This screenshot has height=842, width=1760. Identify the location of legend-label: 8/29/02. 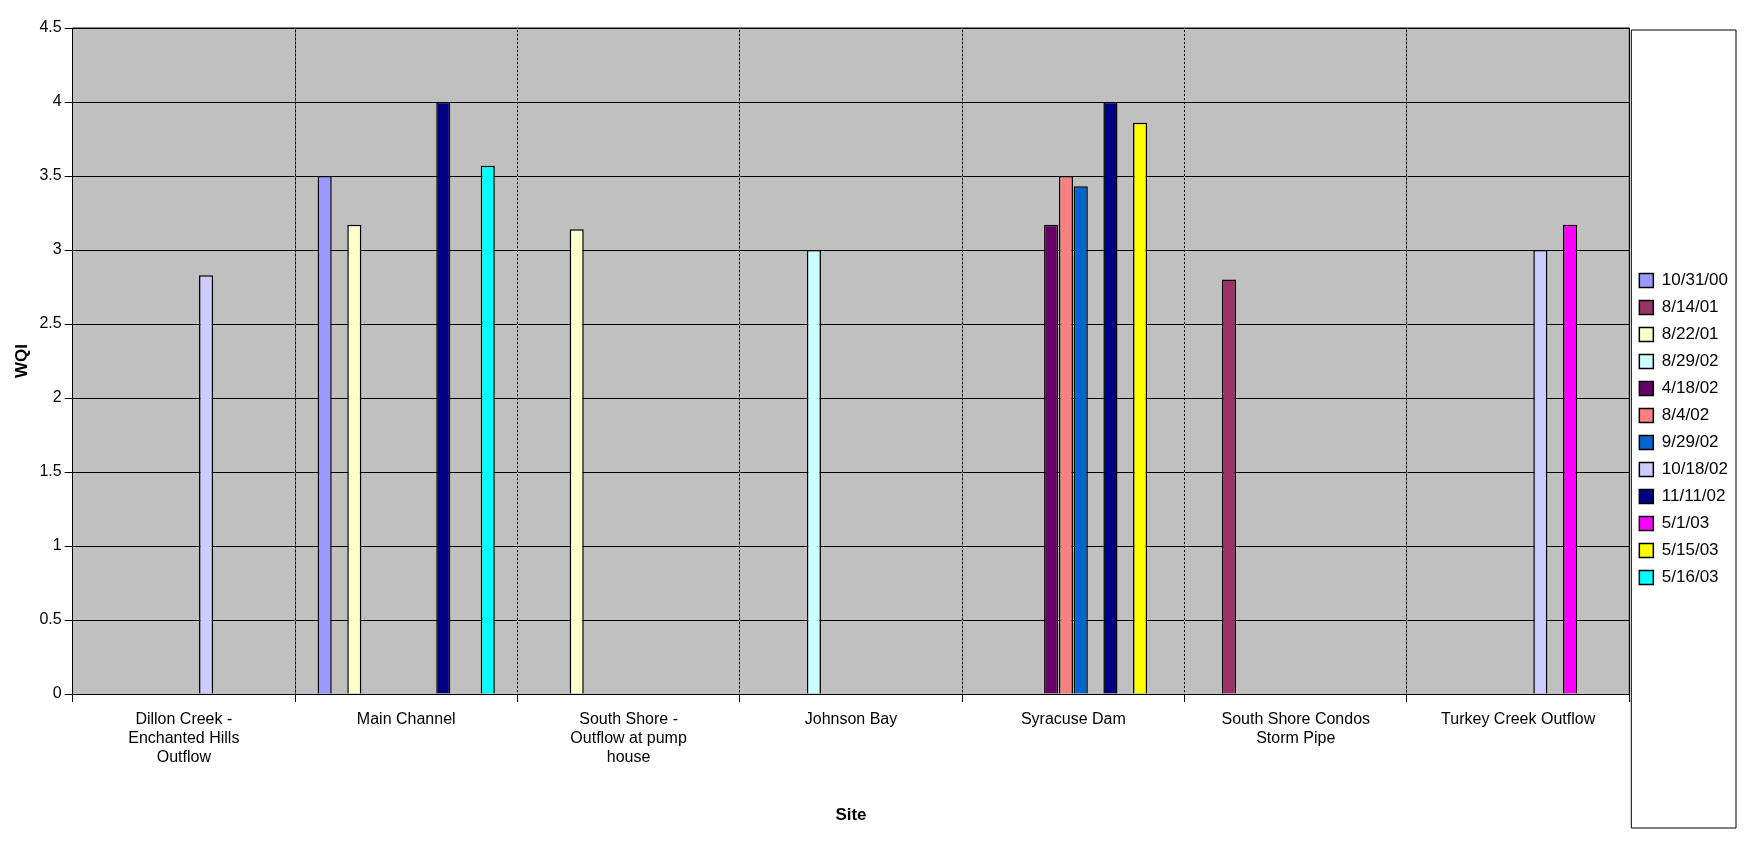
(1690, 361).